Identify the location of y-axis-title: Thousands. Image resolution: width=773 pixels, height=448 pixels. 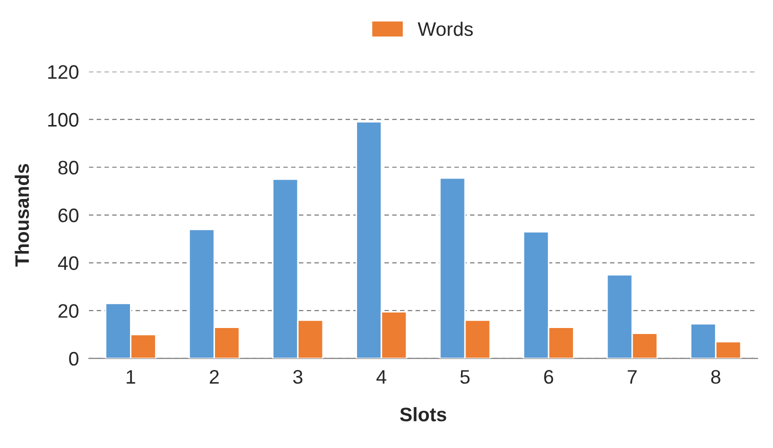
(21, 215).